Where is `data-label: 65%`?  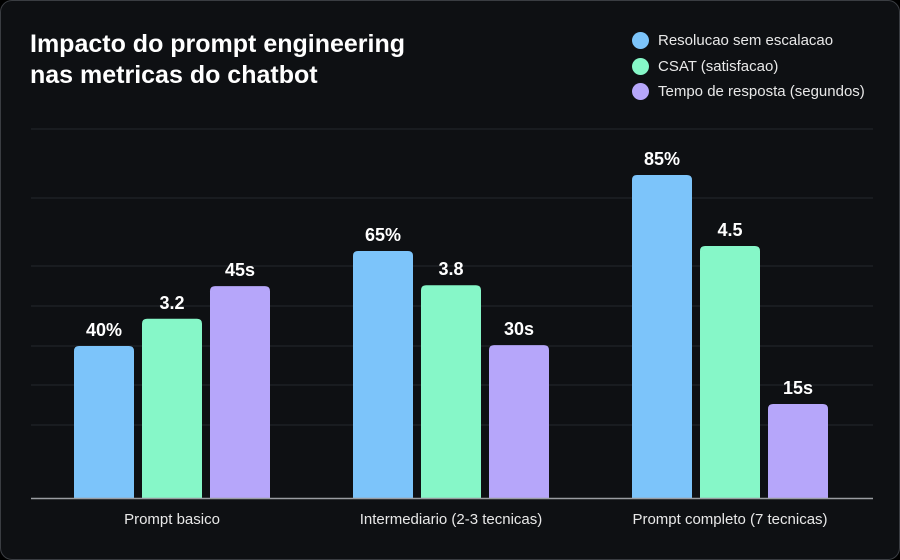 data-label: 65% is located at coordinates (383, 235).